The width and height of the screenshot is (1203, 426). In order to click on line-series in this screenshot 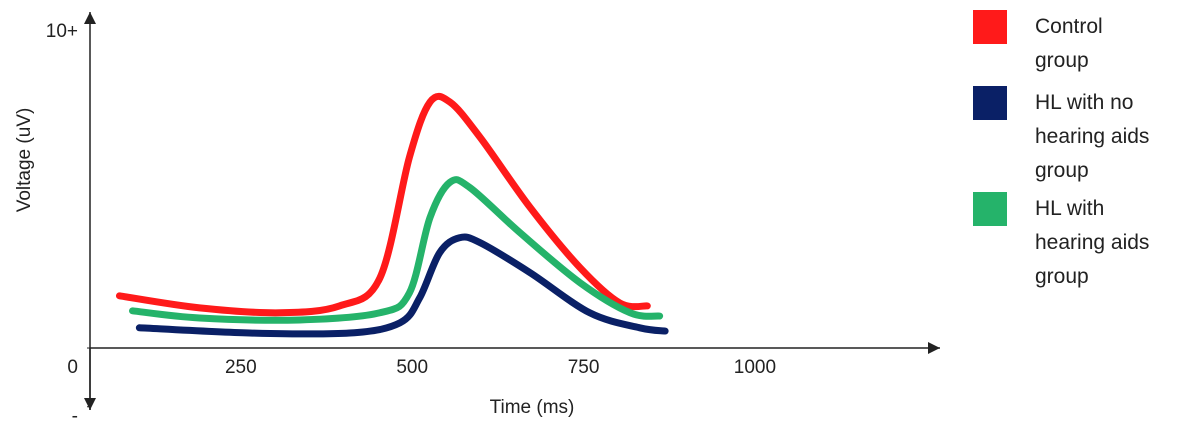, I will do `click(402, 285)`.